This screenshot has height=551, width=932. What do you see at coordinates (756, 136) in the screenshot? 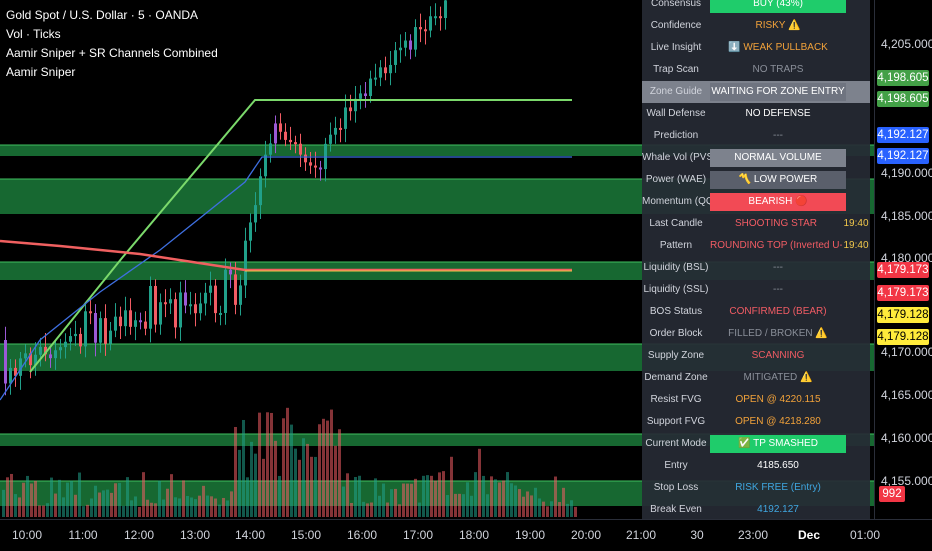
I see `panel-row: Prediction ---` at bounding box center [756, 136].